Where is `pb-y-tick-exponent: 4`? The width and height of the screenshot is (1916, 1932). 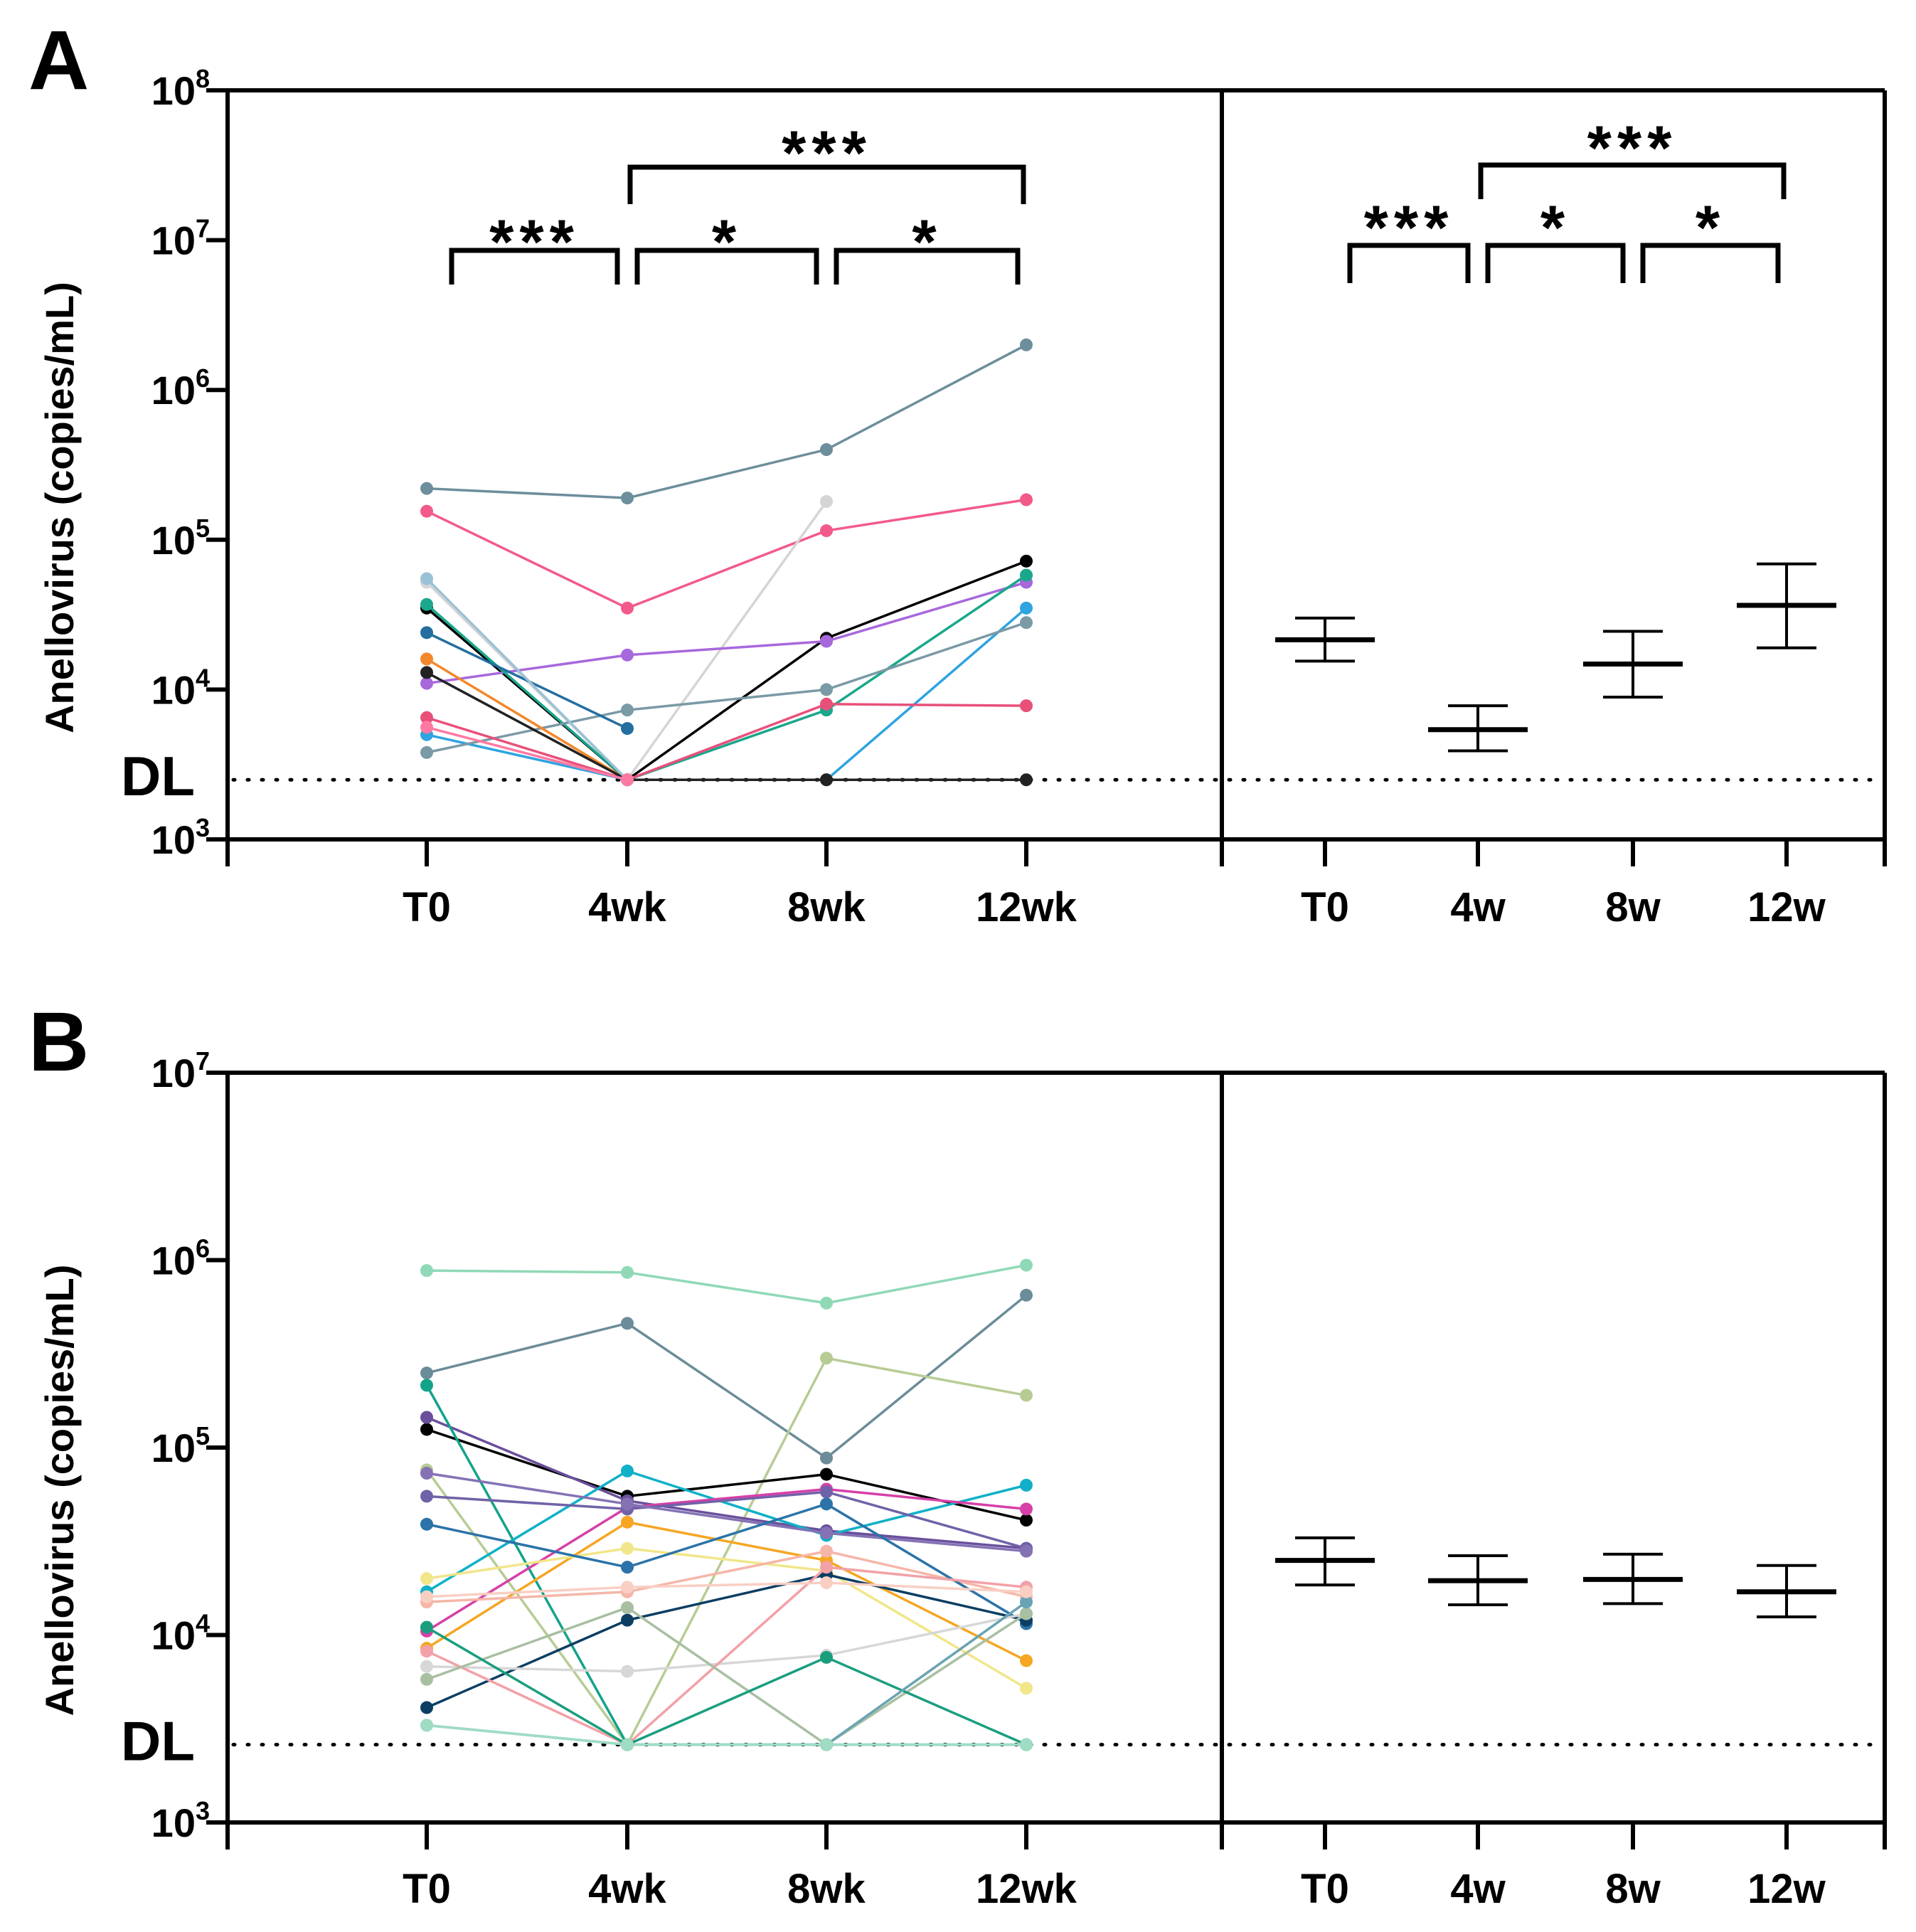 pb-y-tick-exponent: 4 is located at coordinates (203, 1623).